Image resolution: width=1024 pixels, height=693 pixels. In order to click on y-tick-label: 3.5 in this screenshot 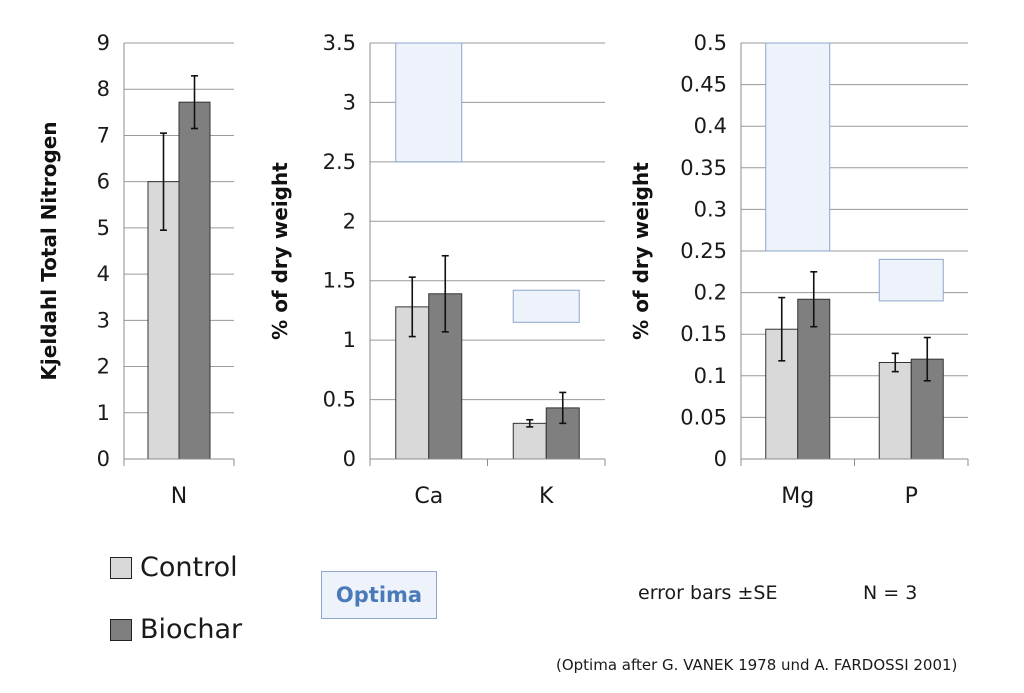, I will do `click(339, 43)`.